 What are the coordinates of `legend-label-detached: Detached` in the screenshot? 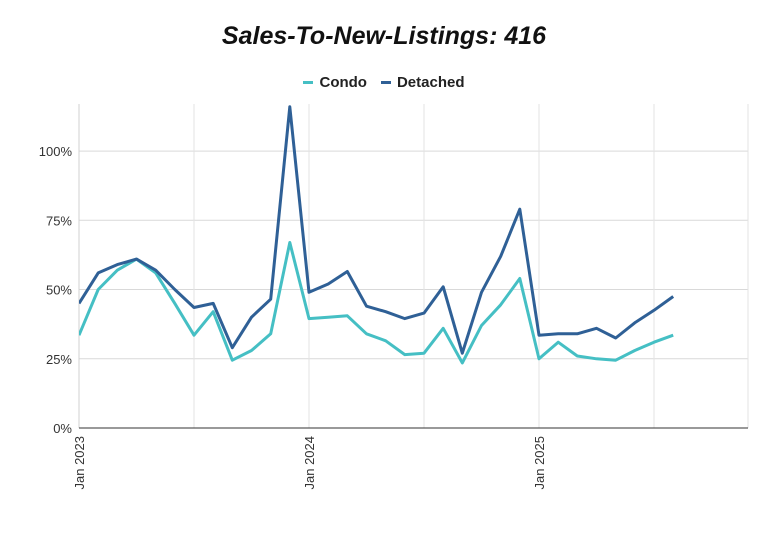 It's located at (430, 82).